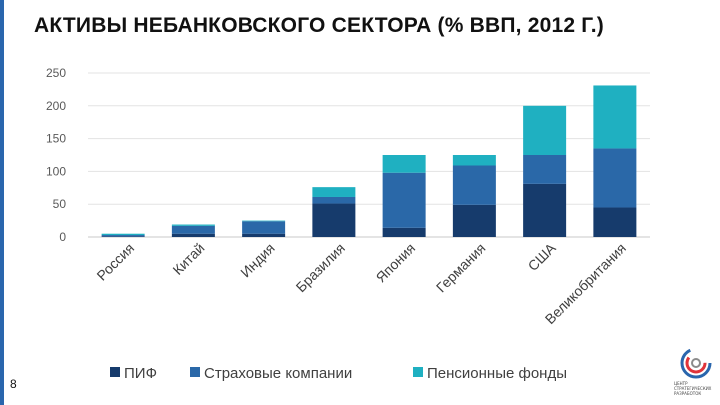 This screenshot has height=405, width=720. What do you see at coordinates (2, 202) in the screenshot?
I see `accent-side-bar` at bounding box center [2, 202].